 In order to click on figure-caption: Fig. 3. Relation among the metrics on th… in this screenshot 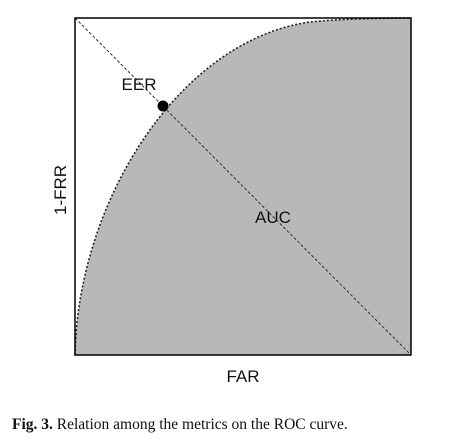, I will do `click(232, 425)`.